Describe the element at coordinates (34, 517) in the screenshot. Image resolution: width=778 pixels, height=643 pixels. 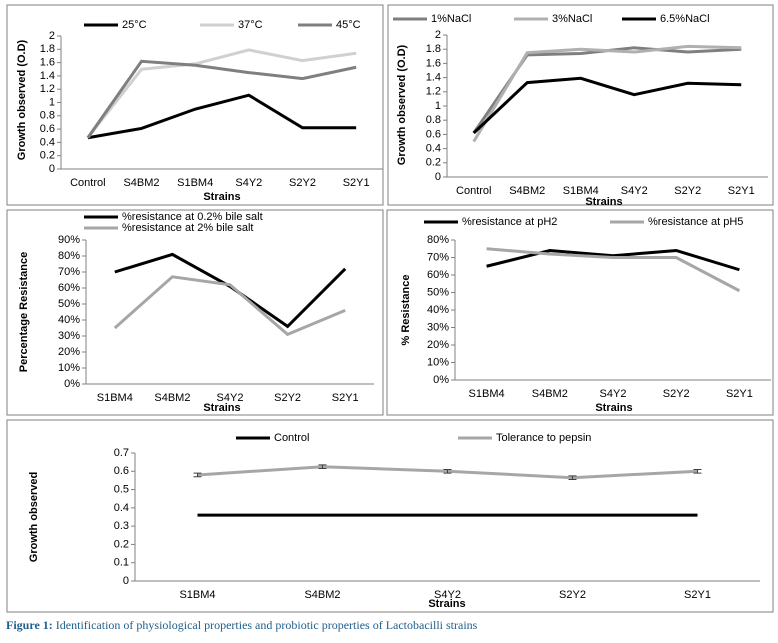
I see `y-axis-label: Growth observed` at that location.